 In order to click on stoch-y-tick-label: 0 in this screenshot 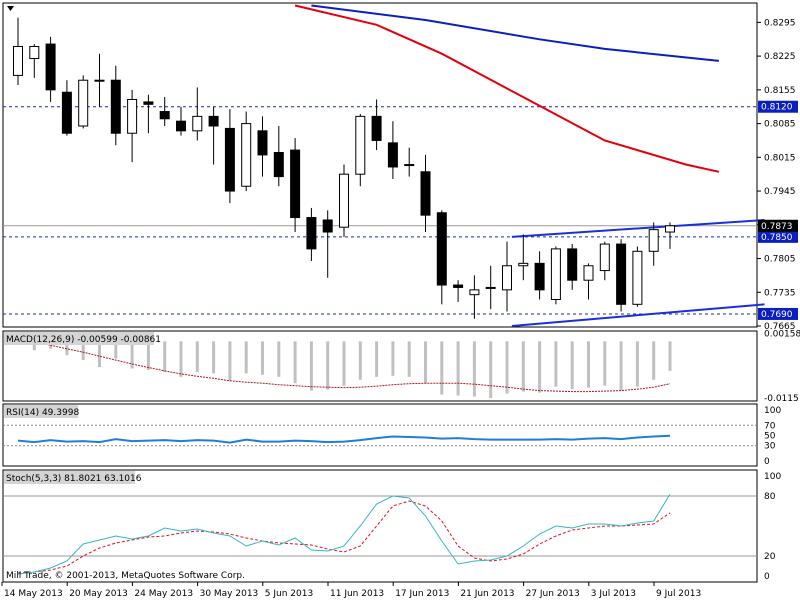, I will do `click(767, 577)`.